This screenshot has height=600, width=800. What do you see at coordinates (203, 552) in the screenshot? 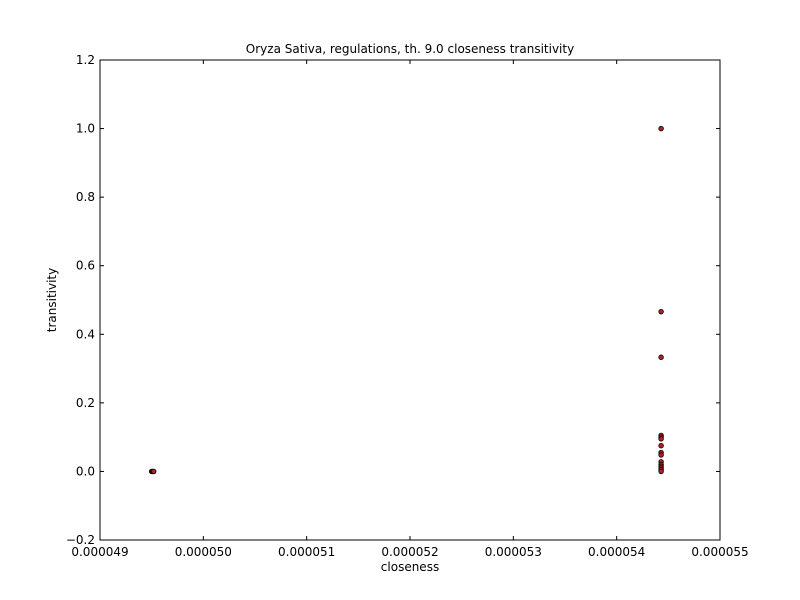
I see `x-tick-label: 0.000050` at bounding box center [203, 552].